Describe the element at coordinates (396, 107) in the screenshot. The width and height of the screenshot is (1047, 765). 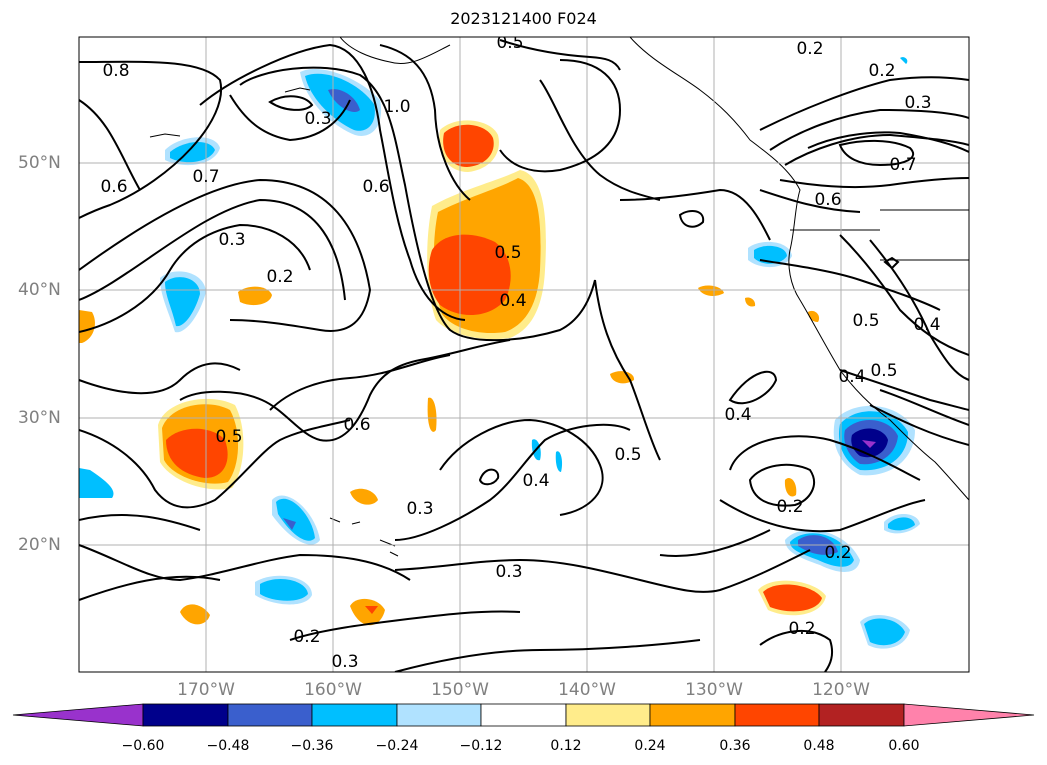
I see `contour-label: 1.0` at that location.